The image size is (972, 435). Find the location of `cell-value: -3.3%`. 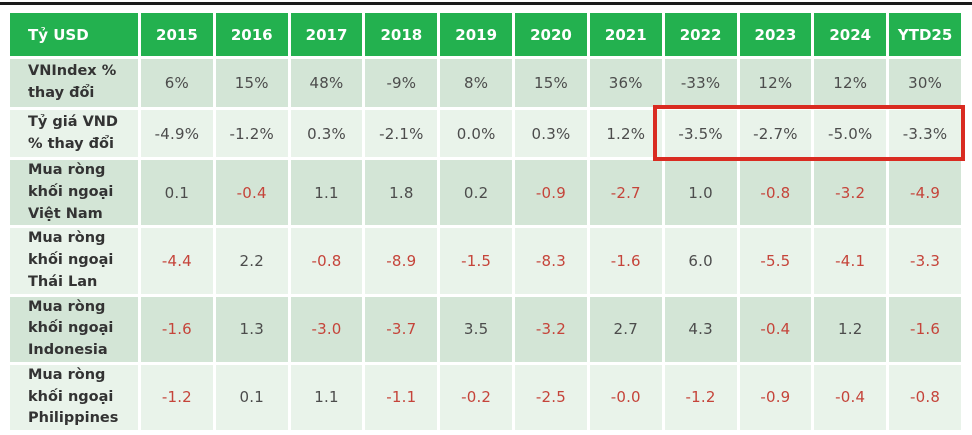

cell-value: -3.3% is located at coordinates (925, 133).